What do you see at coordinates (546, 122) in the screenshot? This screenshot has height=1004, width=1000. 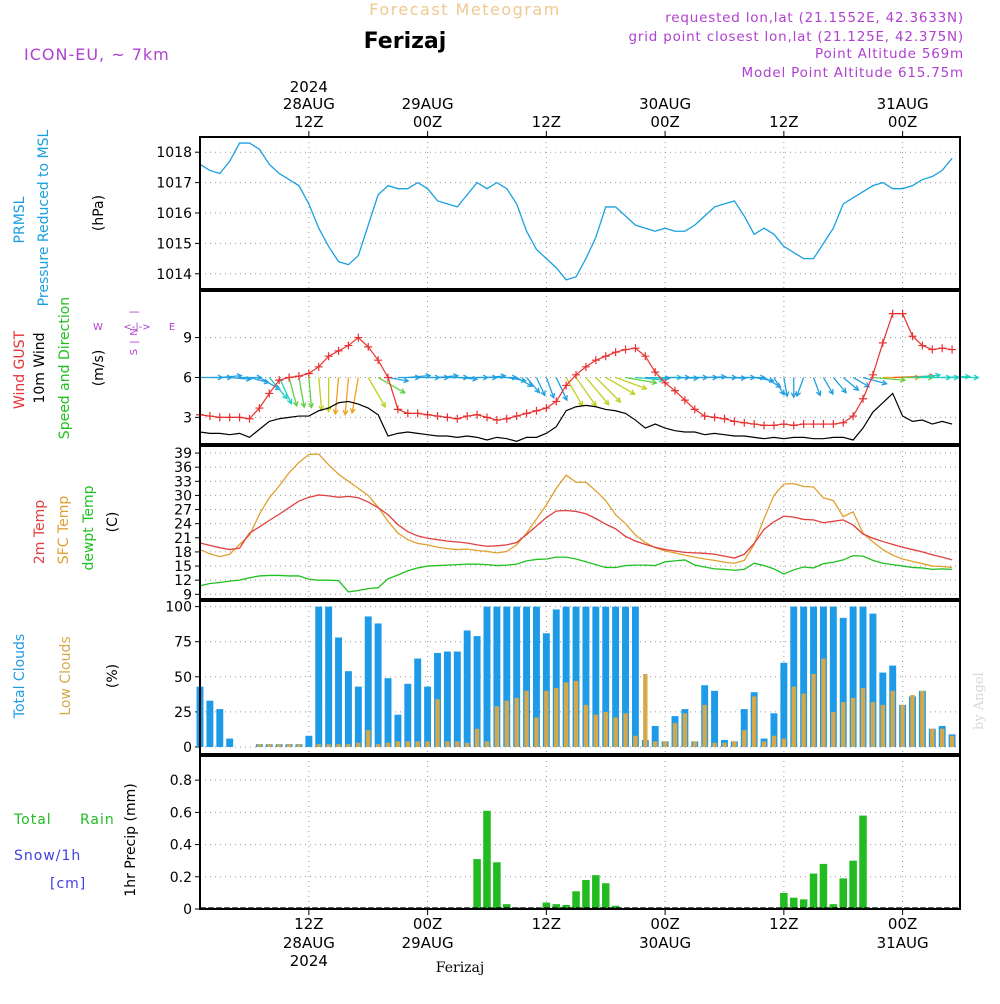 I see `top-hour-label: 12Z` at bounding box center [546, 122].